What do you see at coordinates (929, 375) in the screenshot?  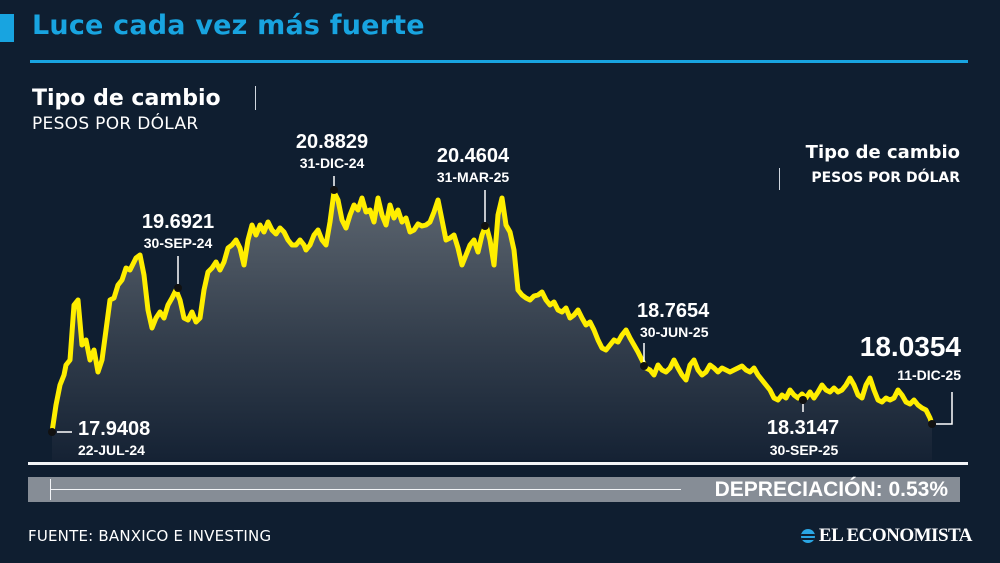 I see `svg-text: 11-DIC-25` at bounding box center [929, 375].